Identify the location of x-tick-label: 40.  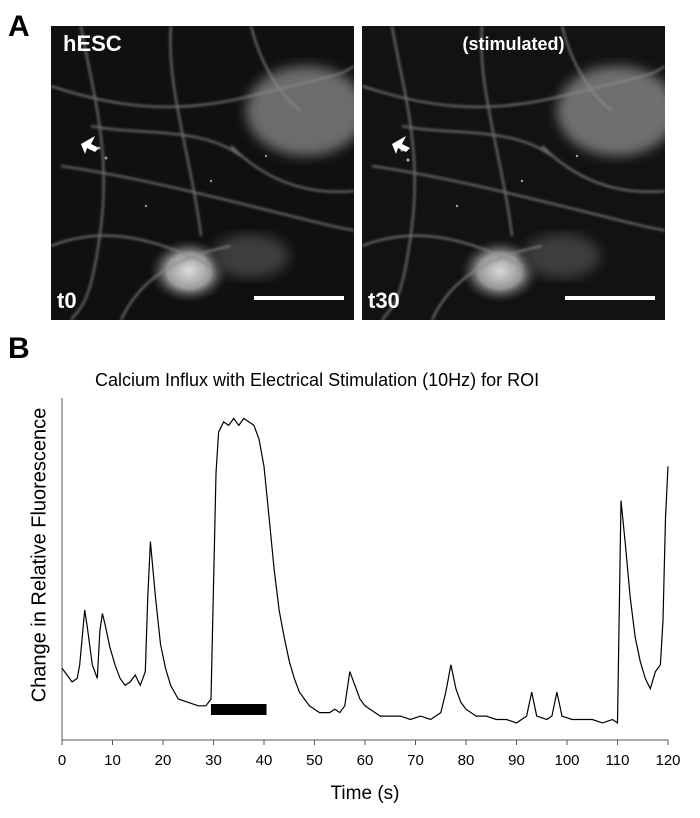
(264, 760).